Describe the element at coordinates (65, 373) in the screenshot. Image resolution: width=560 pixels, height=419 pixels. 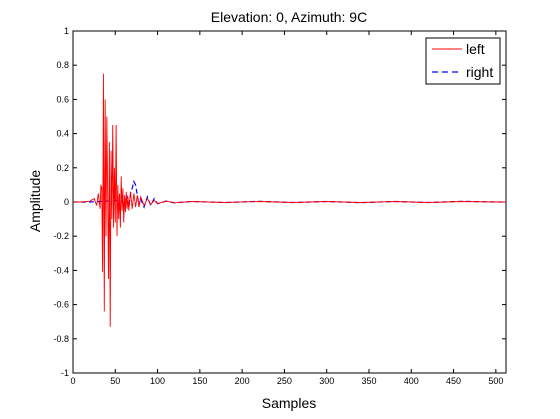
I see `y-tick-label: -1` at that location.